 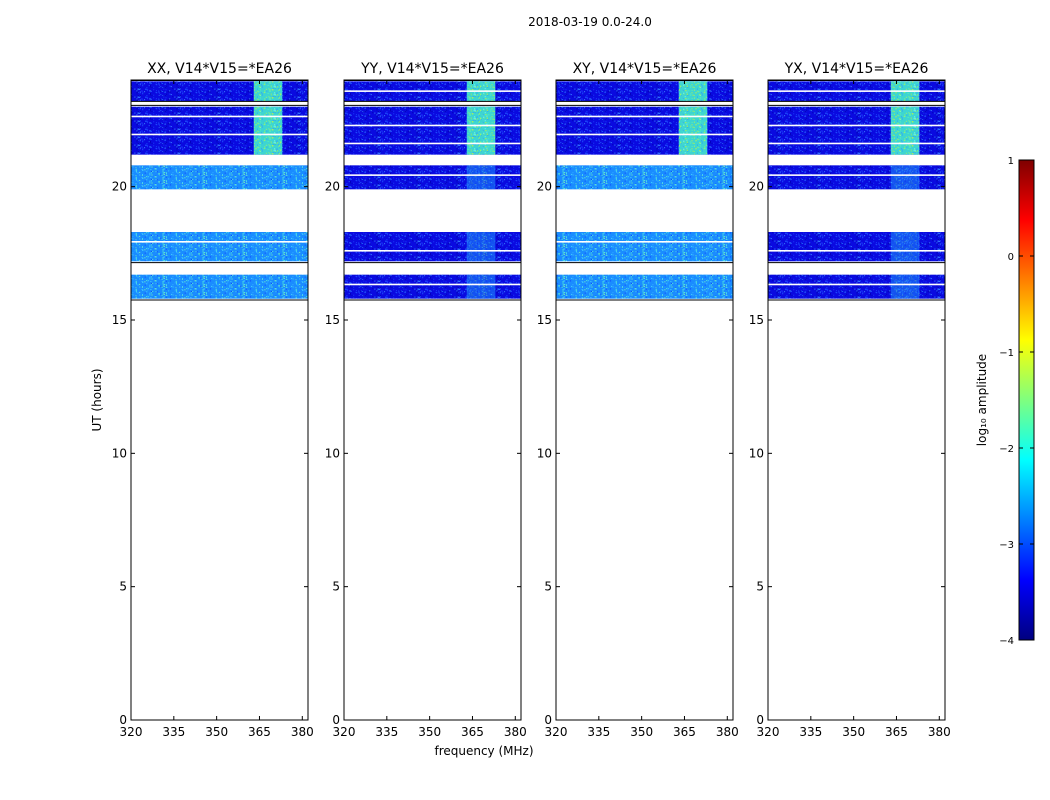 I want to click on panel-title: YY, V14*V15=*EA26, so click(x=432, y=69).